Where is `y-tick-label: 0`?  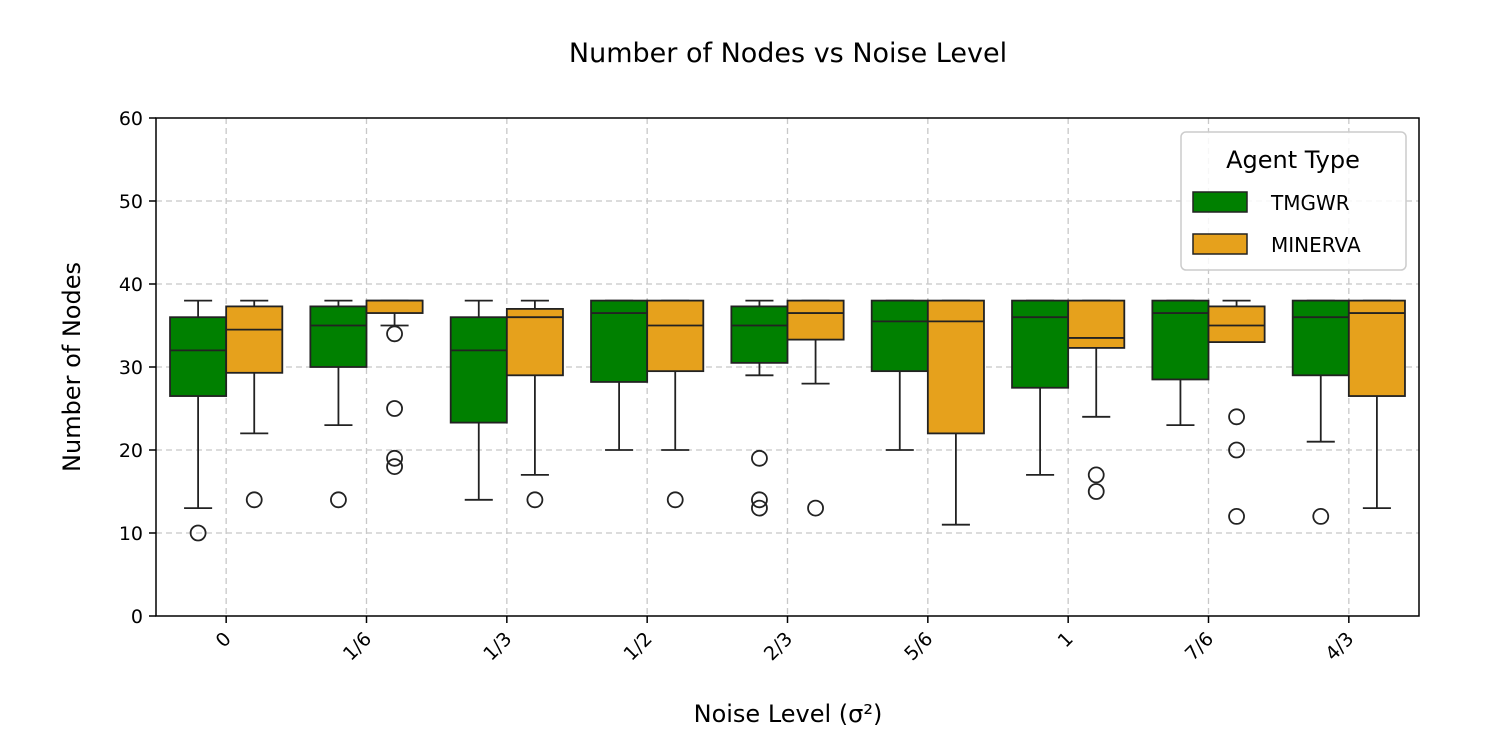
y-tick-label: 0 is located at coordinates (137, 617).